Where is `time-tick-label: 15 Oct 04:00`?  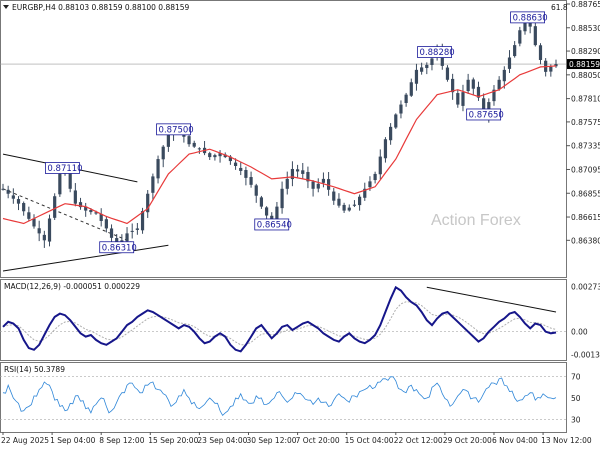
time-tick-label: 15 Oct 04:00 is located at coordinates (369, 440).